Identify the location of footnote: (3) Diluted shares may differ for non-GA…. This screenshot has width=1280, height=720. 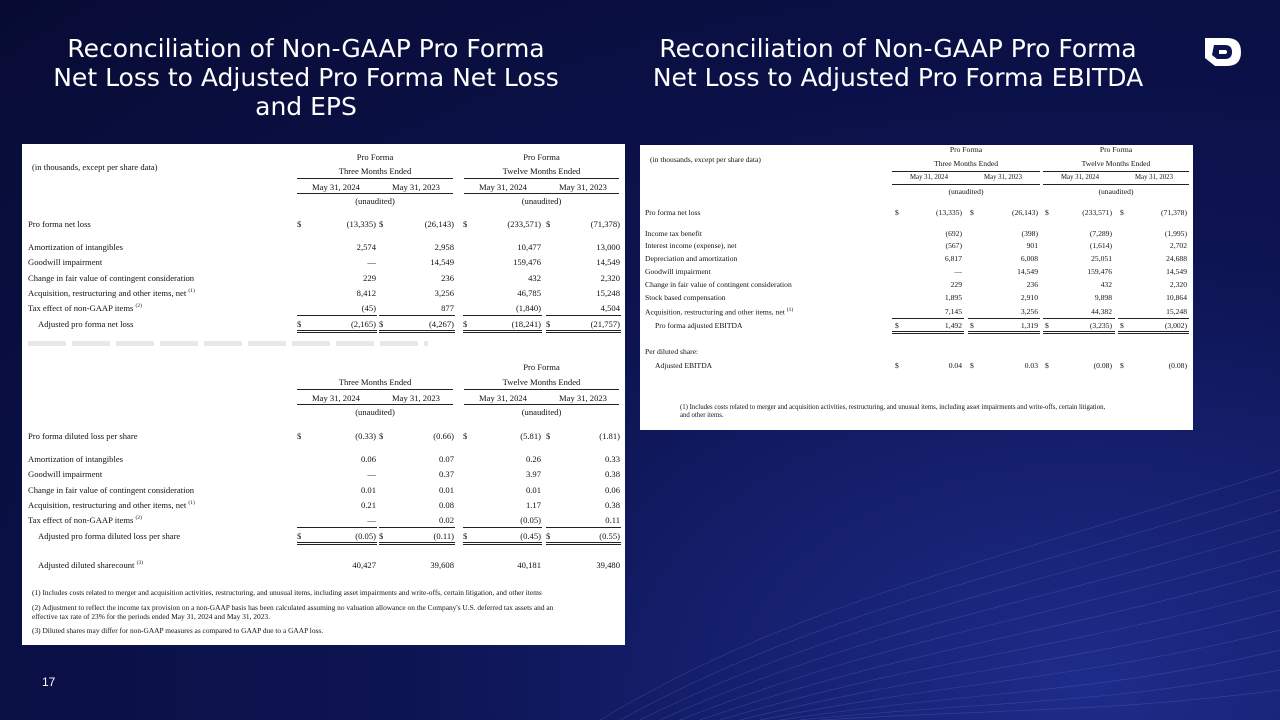
(178, 630).